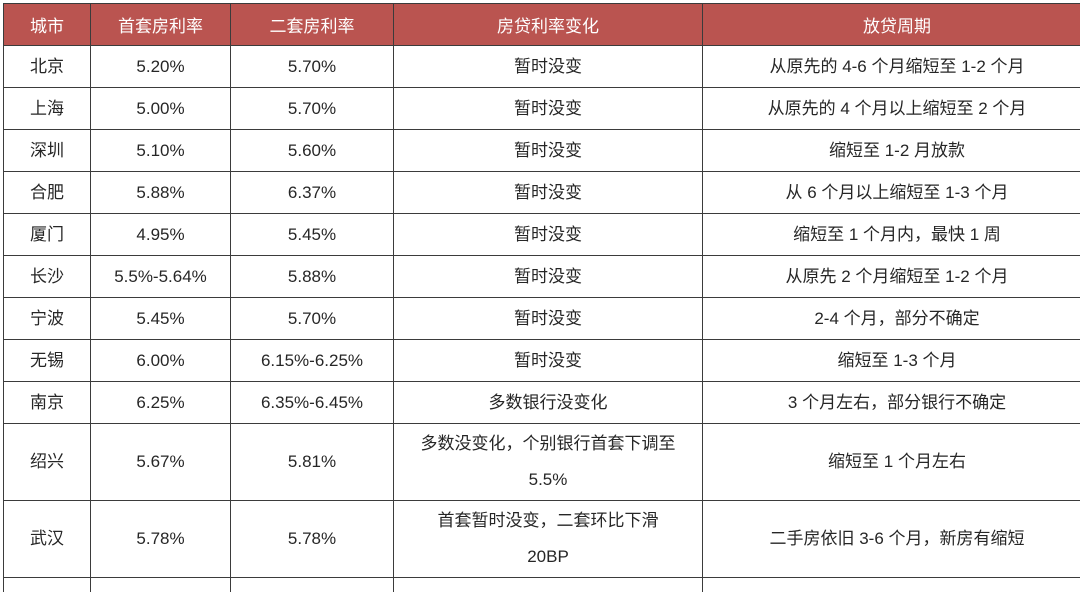 This screenshot has height=592, width=1080. I want to click on cell-city: 宁波, so click(47, 318).